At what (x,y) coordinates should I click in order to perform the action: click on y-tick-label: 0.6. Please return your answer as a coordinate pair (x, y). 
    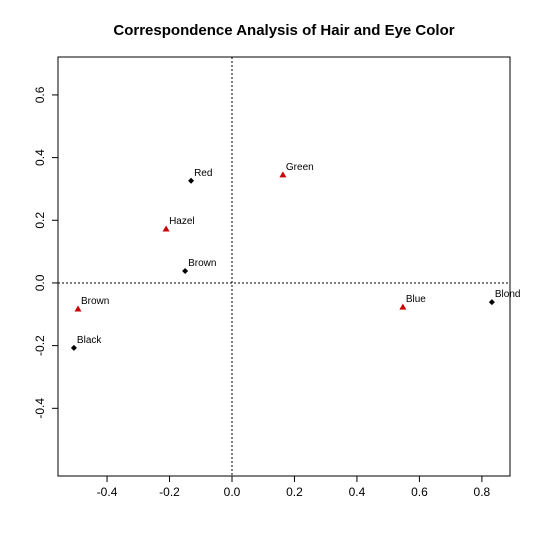
    Looking at the image, I should click on (40, 94).